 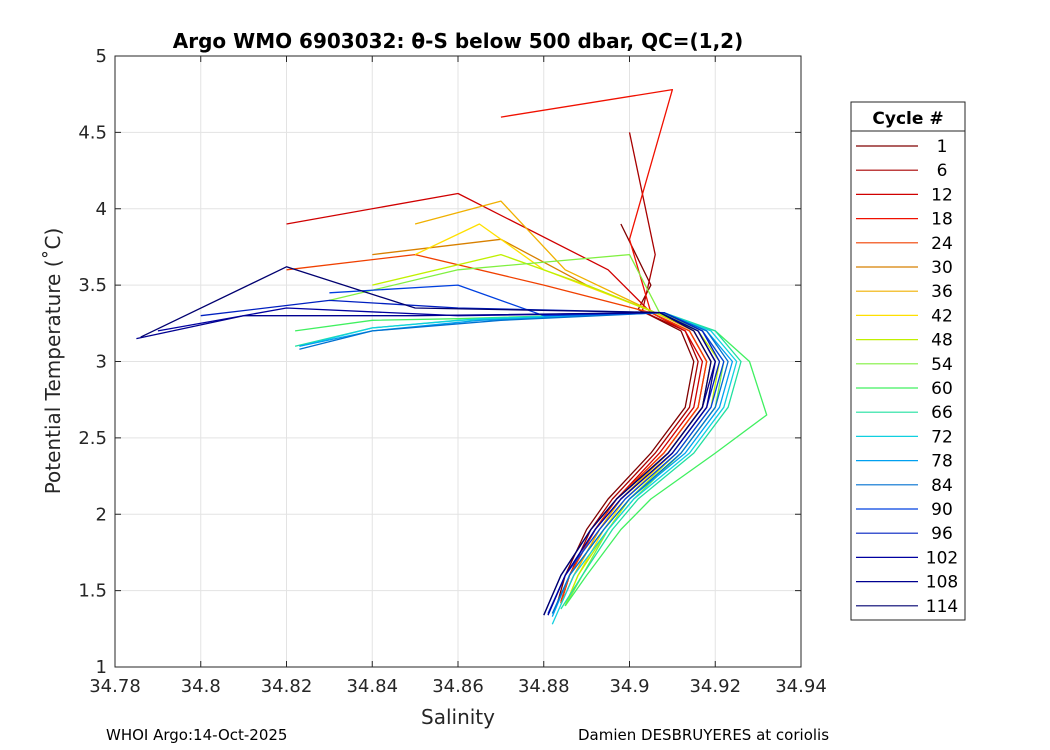 What do you see at coordinates (101, 209) in the screenshot?
I see `y-tick-label: 4` at bounding box center [101, 209].